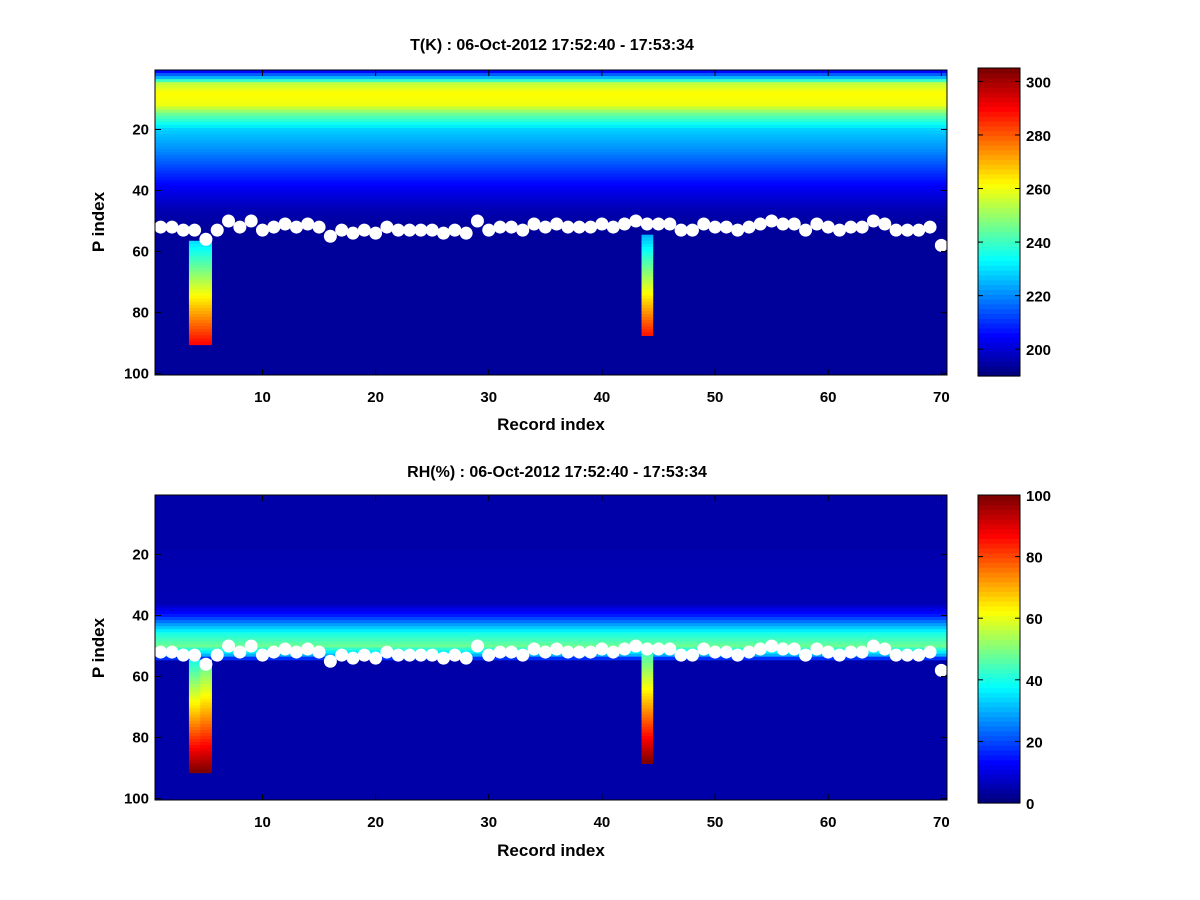  What do you see at coordinates (999, 222) in the screenshot?
I see `temperature-colorbar-frame` at bounding box center [999, 222].